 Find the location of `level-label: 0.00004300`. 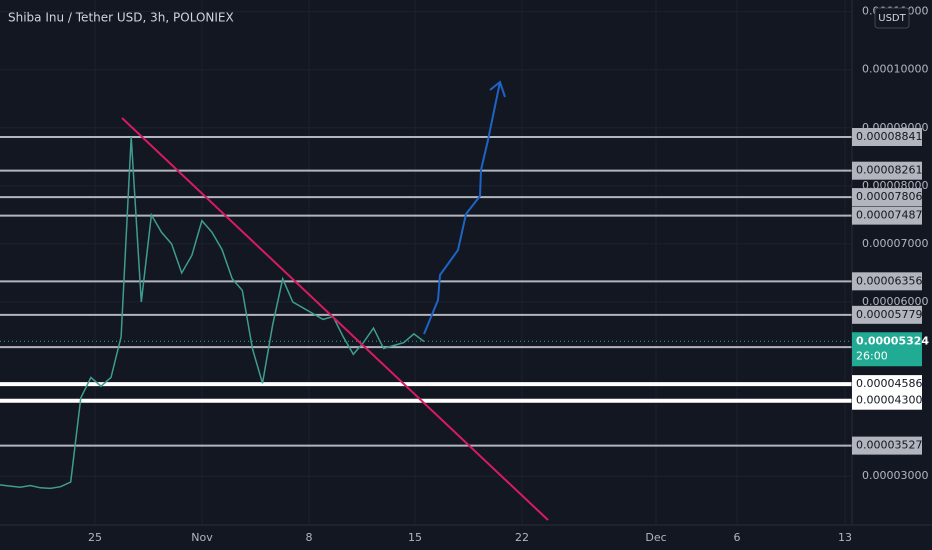

level-label: 0.00004300 is located at coordinates (889, 400).